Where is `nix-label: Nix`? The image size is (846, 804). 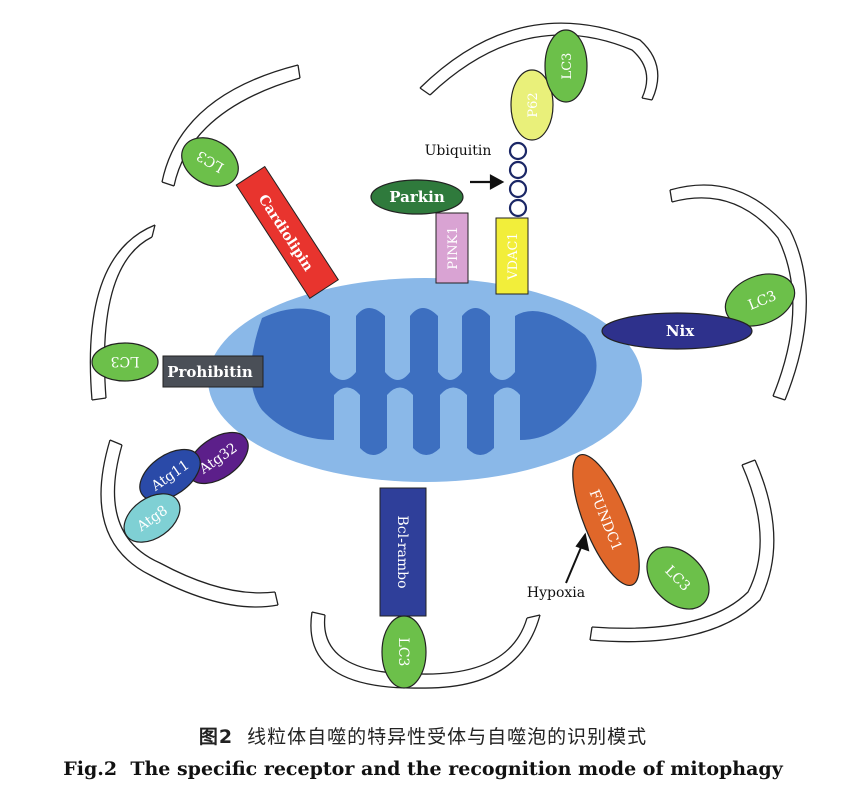 nix-label: Nix is located at coordinates (680, 331).